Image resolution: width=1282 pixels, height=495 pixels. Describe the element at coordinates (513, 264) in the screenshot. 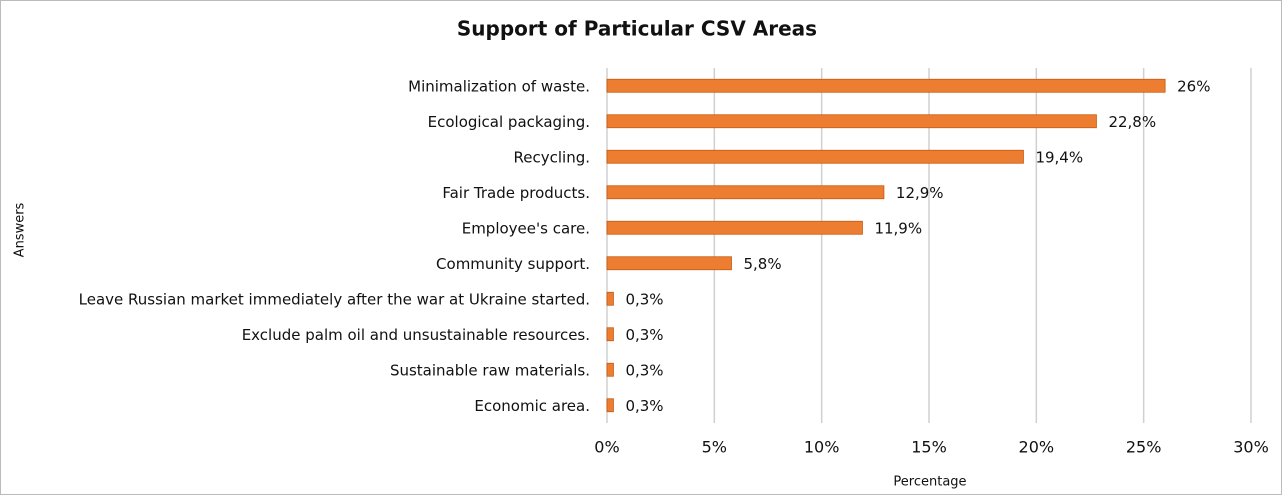

I see `y-tick-label: Community support.` at that location.